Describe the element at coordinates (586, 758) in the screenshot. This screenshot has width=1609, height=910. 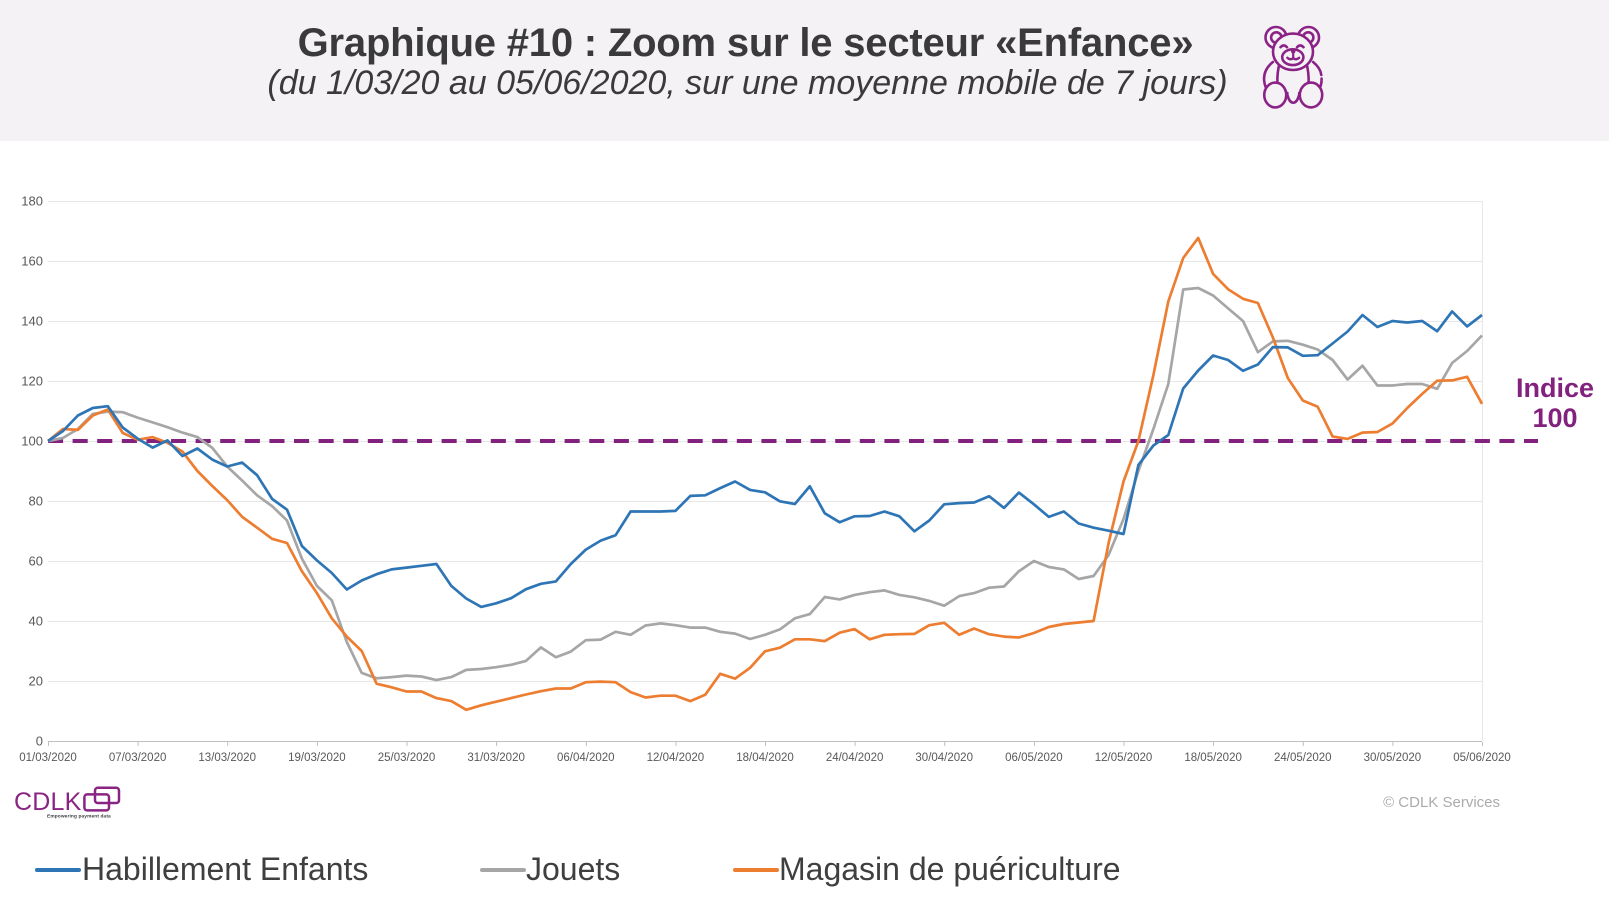
I see `svg-text: 06/04/2020` at that location.